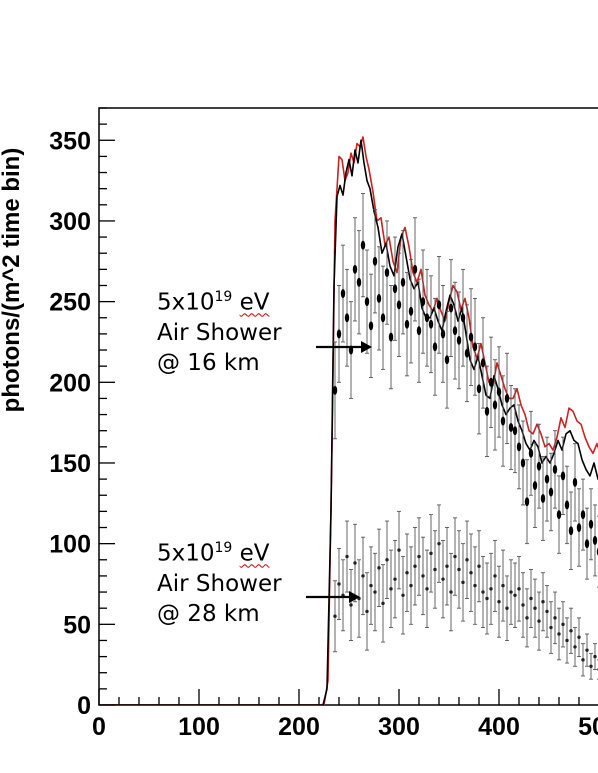 This screenshot has height=773, width=598. Describe the element at coordinates (70, 141) in the screenshot. I see `y-tick-label: 350` at that location.